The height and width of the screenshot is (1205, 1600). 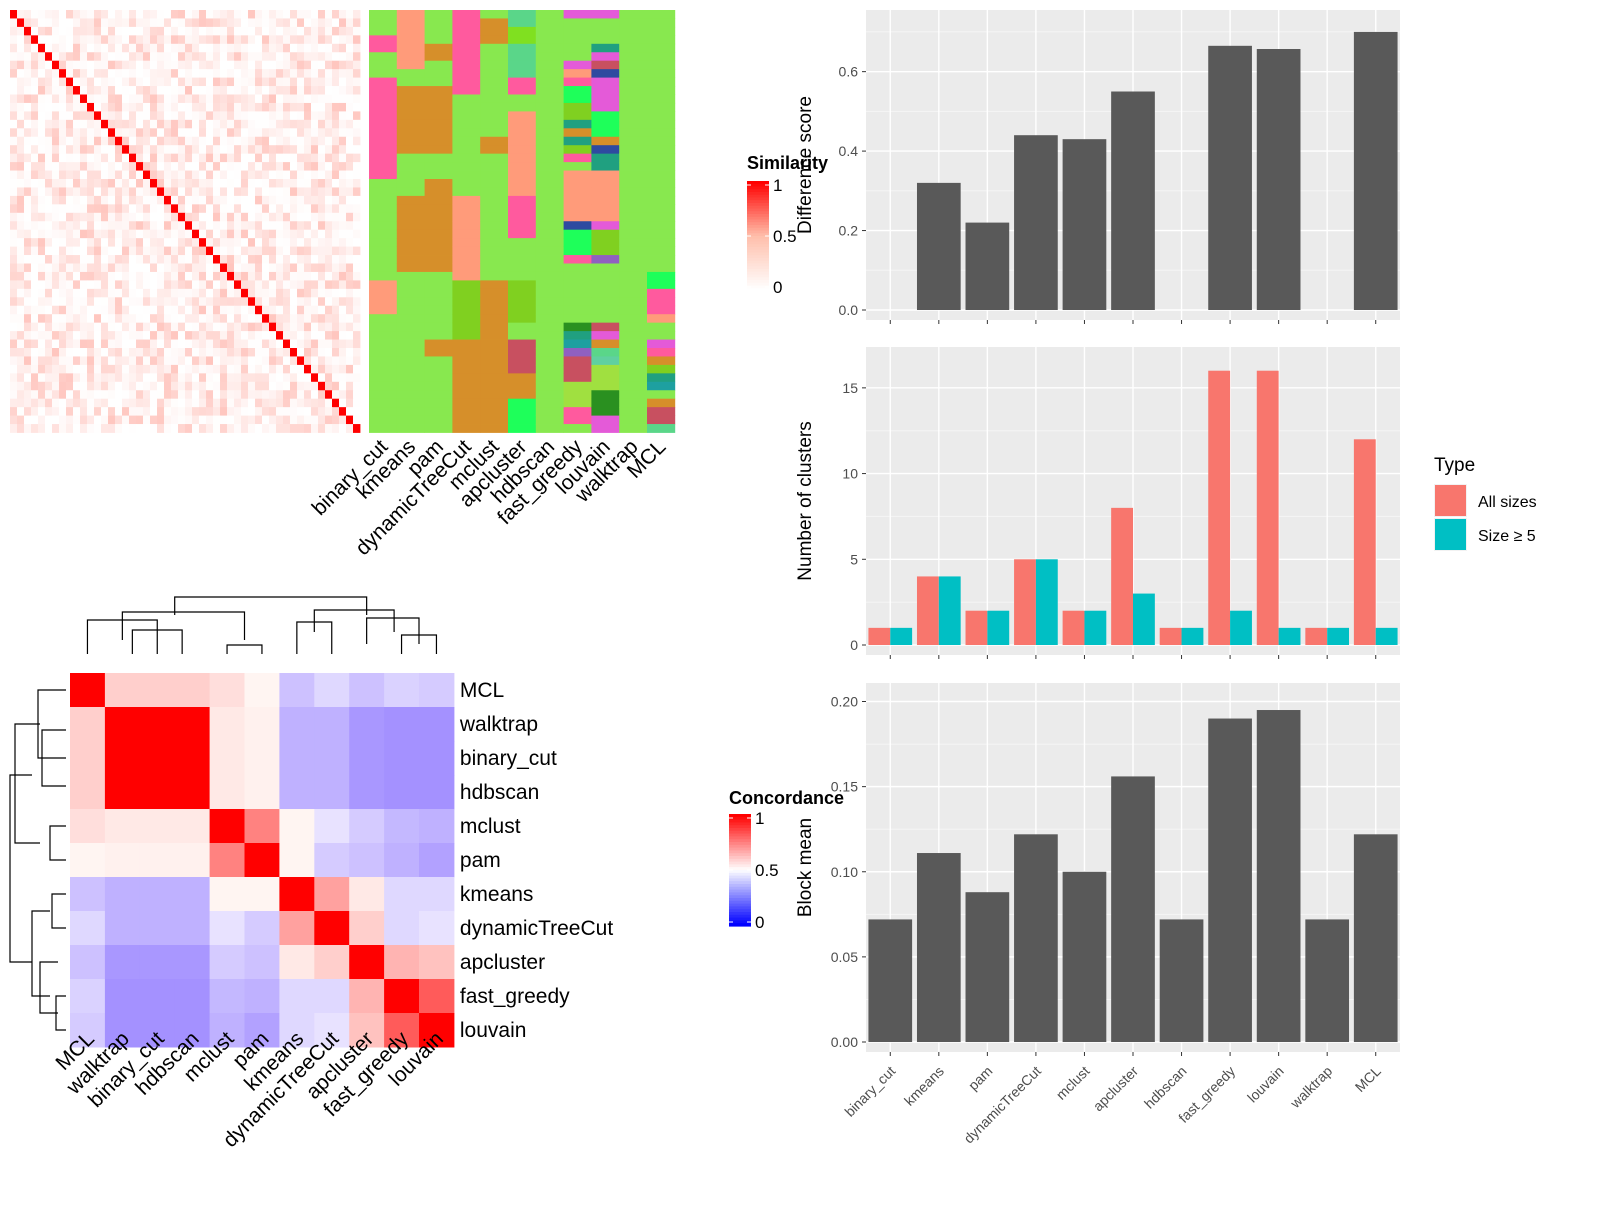 I want to click on legend-gradient-step, so click(x=740, y=818).